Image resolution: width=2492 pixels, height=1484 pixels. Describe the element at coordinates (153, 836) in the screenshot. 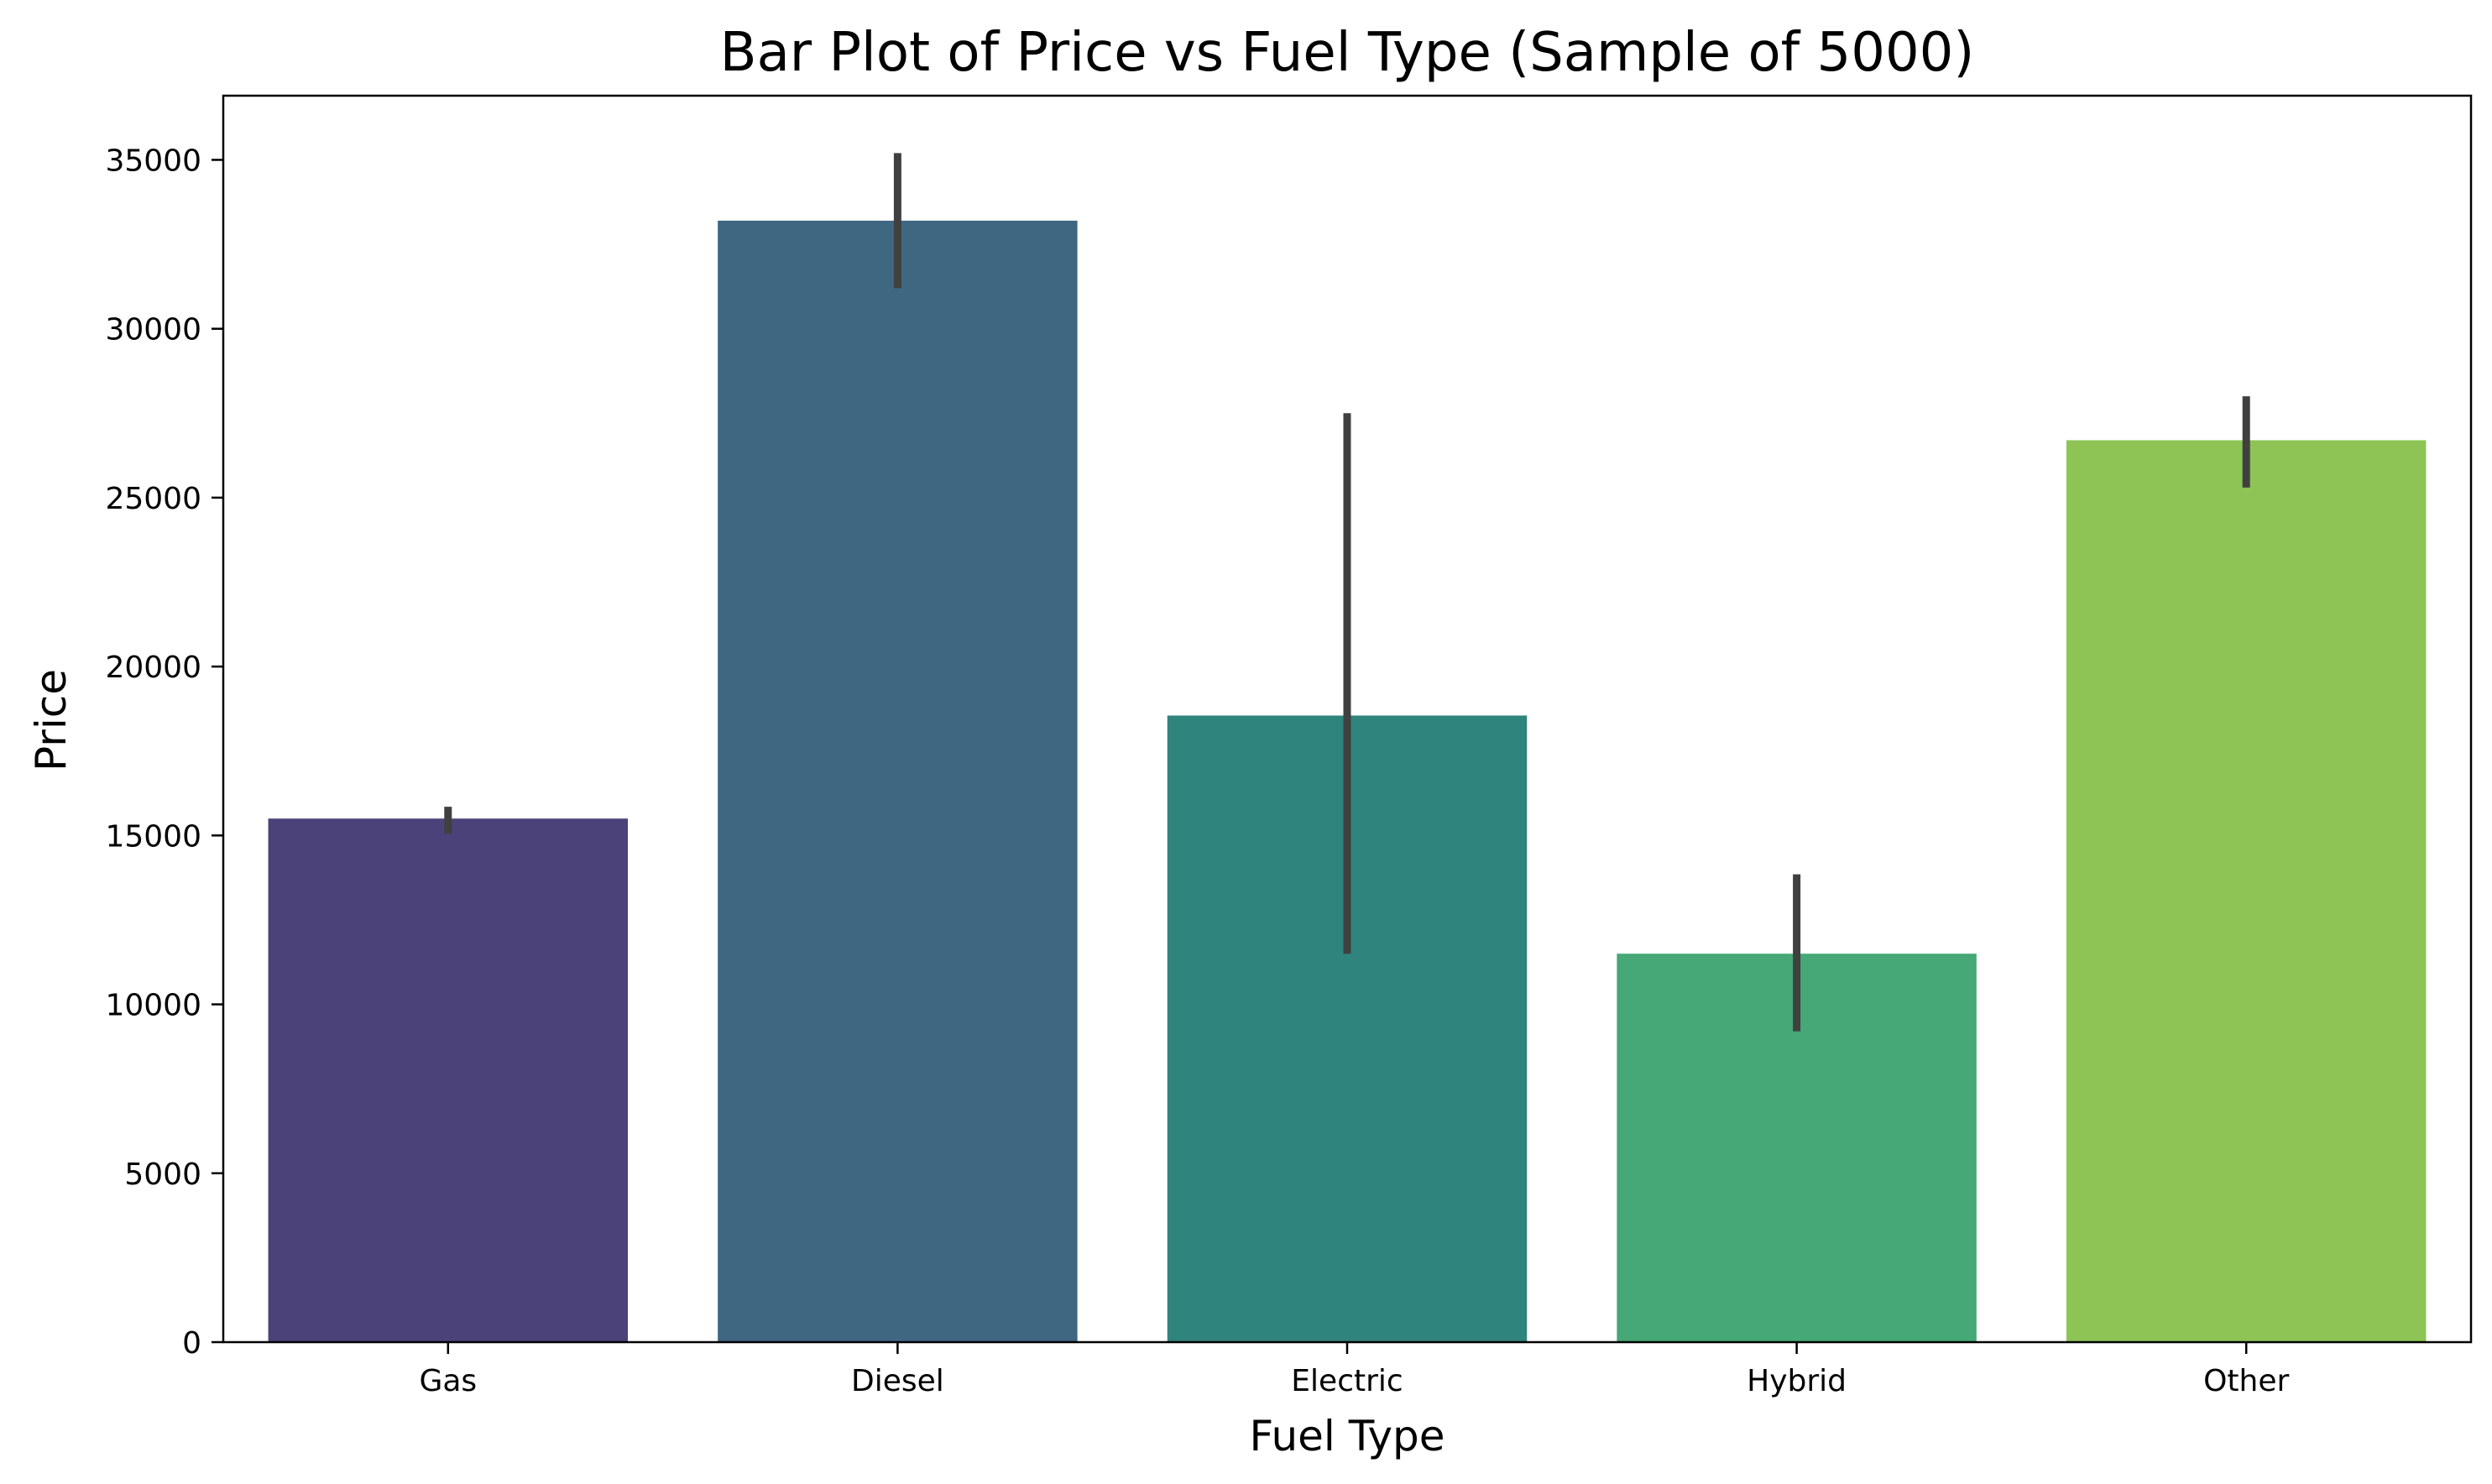

I see `y-tick-label-15000: 15000` at that location.